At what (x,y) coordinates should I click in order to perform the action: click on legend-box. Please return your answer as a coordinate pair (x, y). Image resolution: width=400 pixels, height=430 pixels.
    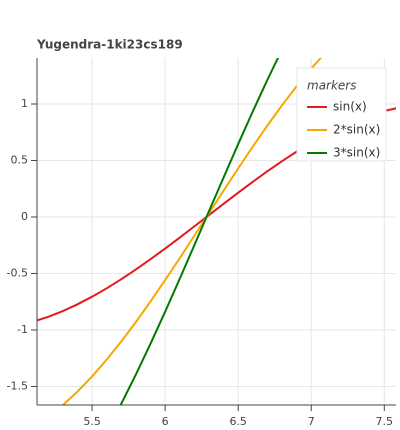
    Looking at the image, I should click on (341, 114).